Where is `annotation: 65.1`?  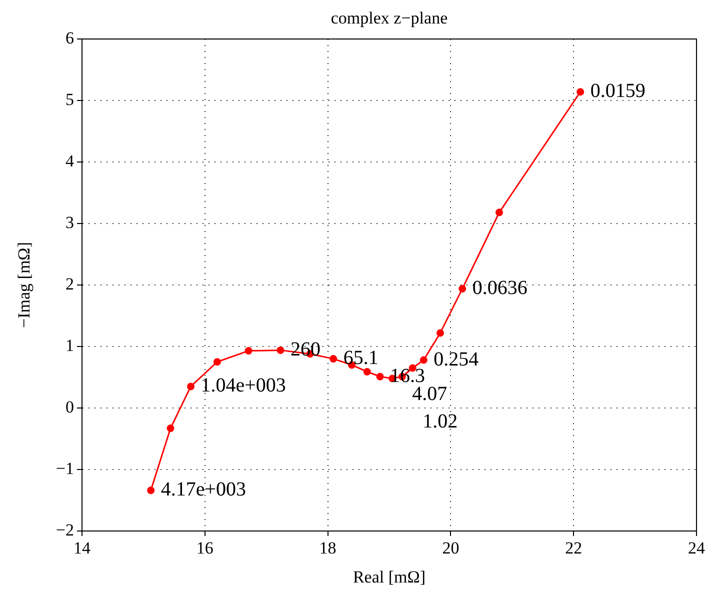
annotation: 65.1 is located at coordinates (360, 358).